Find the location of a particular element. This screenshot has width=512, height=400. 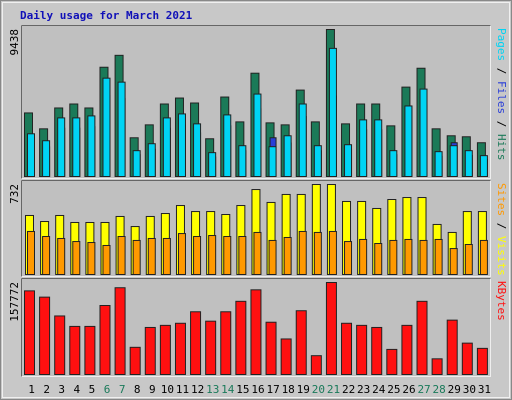

legend-entry: Visits is located at coordinates (501, 256).